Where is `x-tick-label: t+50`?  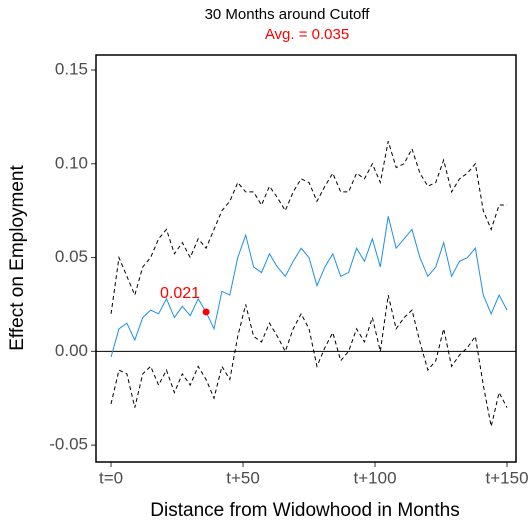
x-tick-label: t+50 is located at coordinates (243, 477).